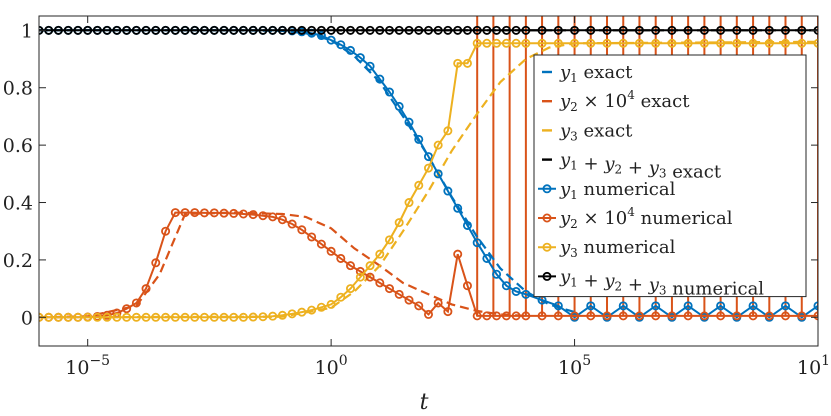  What do you see at coordinates (596, 131) in the screenshot?
I see `legend-y3-dashed-label: y3 exact` at bounding box center [596, 131].